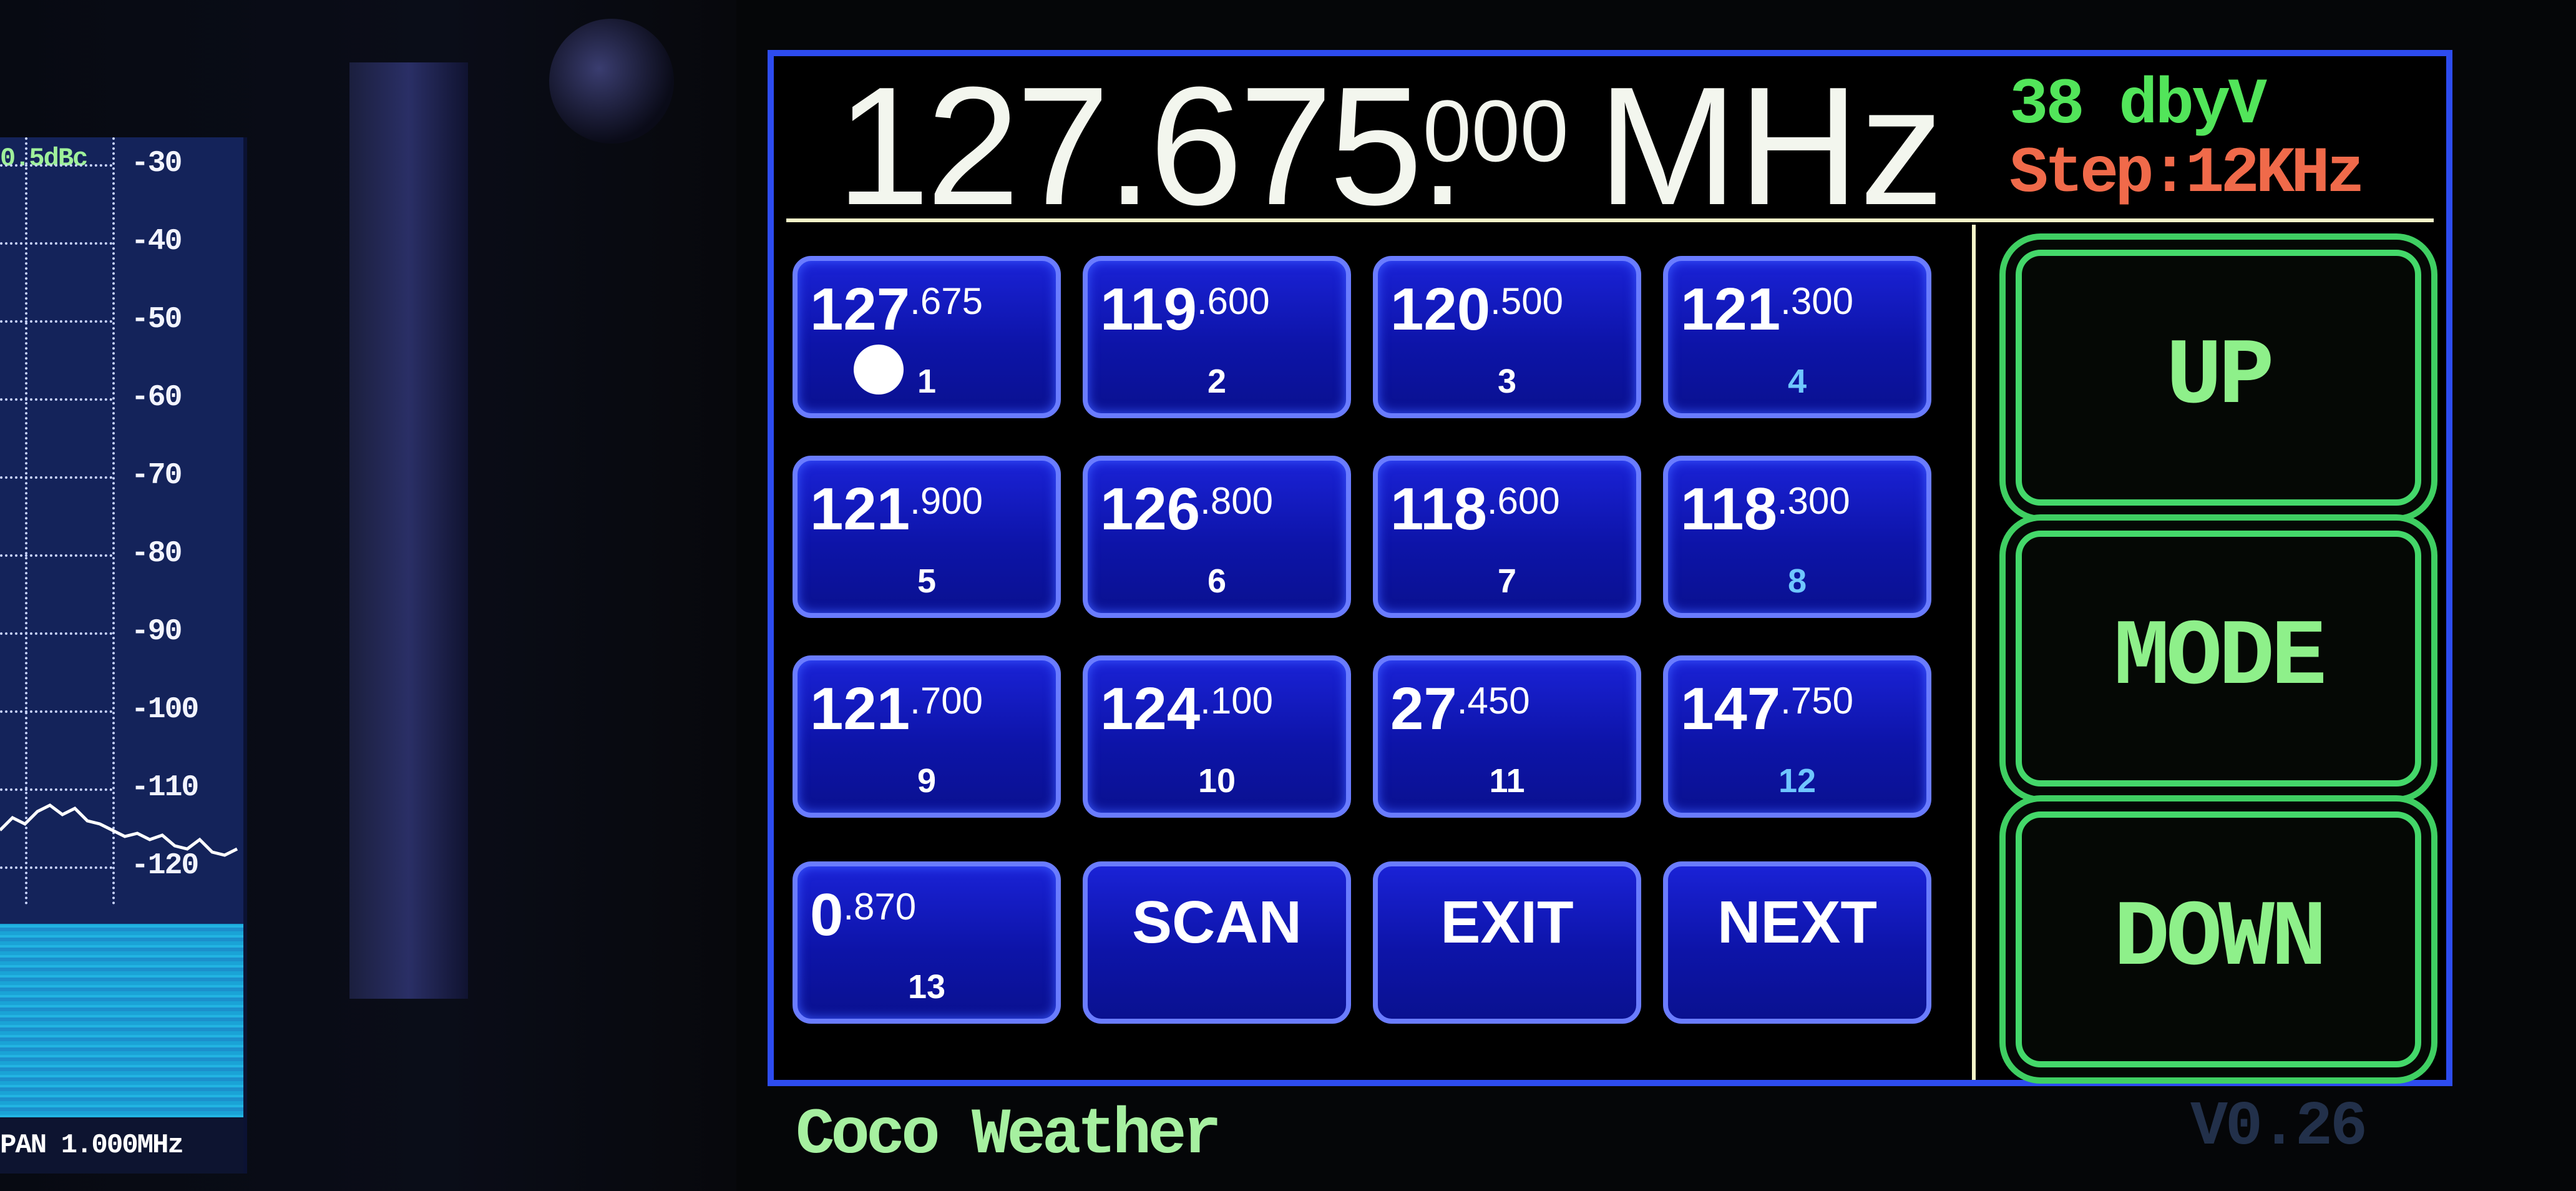 Image resolution: width=2576 pixels, height=1191 pixels. What do you see at coordinates (1797, 381) in the screenshot?
I see `preset-number: 4` at bounding box center [1797, 381].